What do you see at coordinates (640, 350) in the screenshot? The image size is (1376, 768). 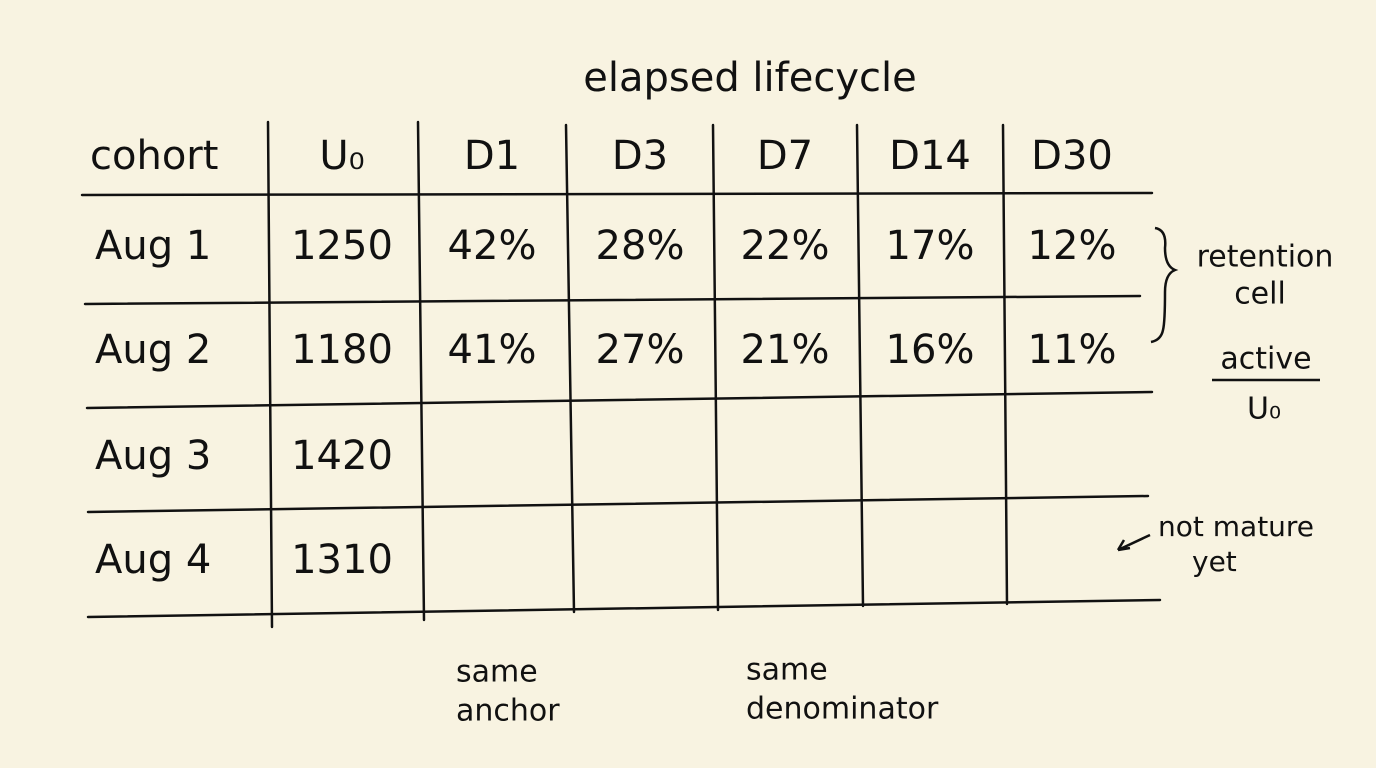 I see `table-cell: 27%` at bounding box center [640, 350].